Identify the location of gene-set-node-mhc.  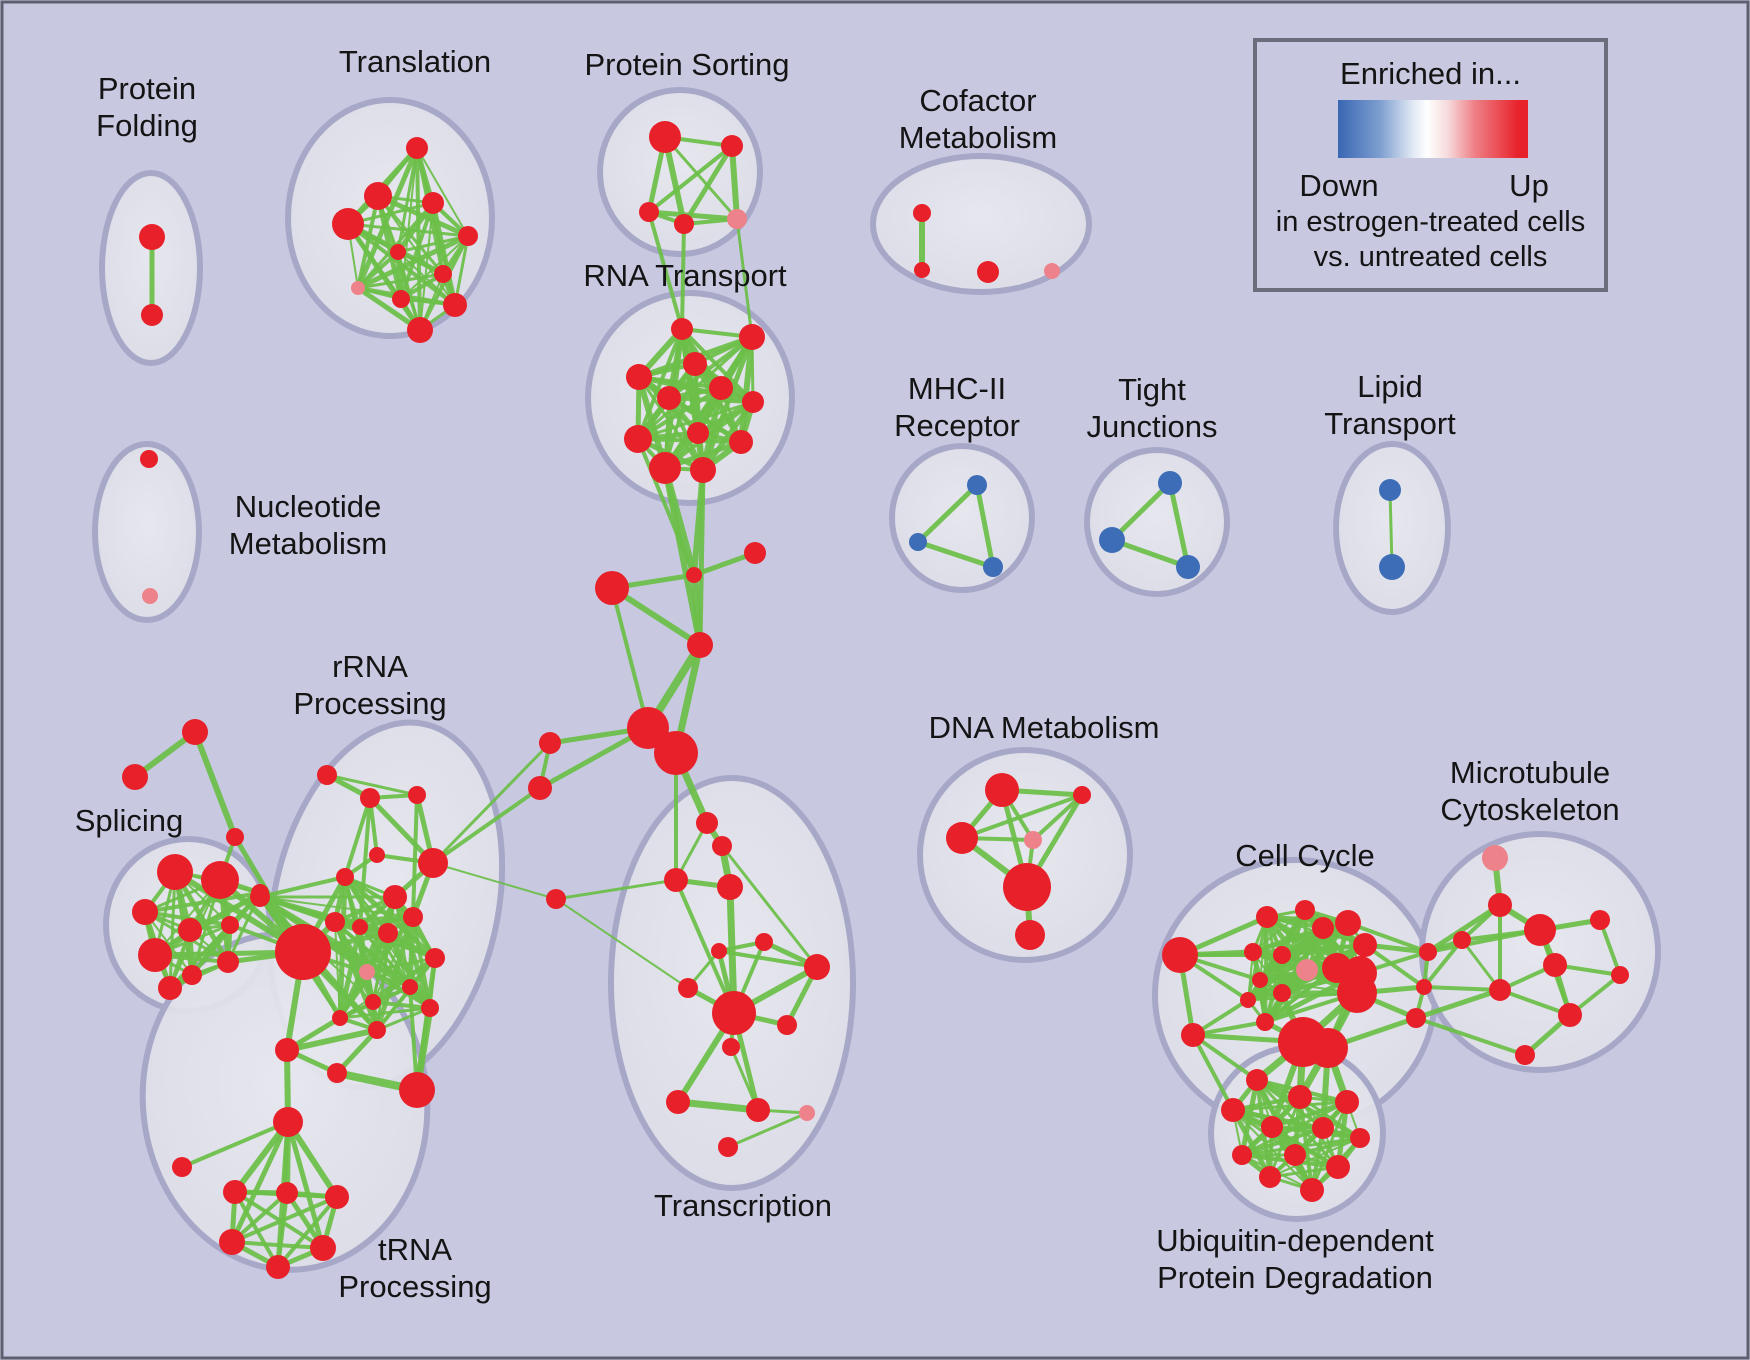
(993, 567).